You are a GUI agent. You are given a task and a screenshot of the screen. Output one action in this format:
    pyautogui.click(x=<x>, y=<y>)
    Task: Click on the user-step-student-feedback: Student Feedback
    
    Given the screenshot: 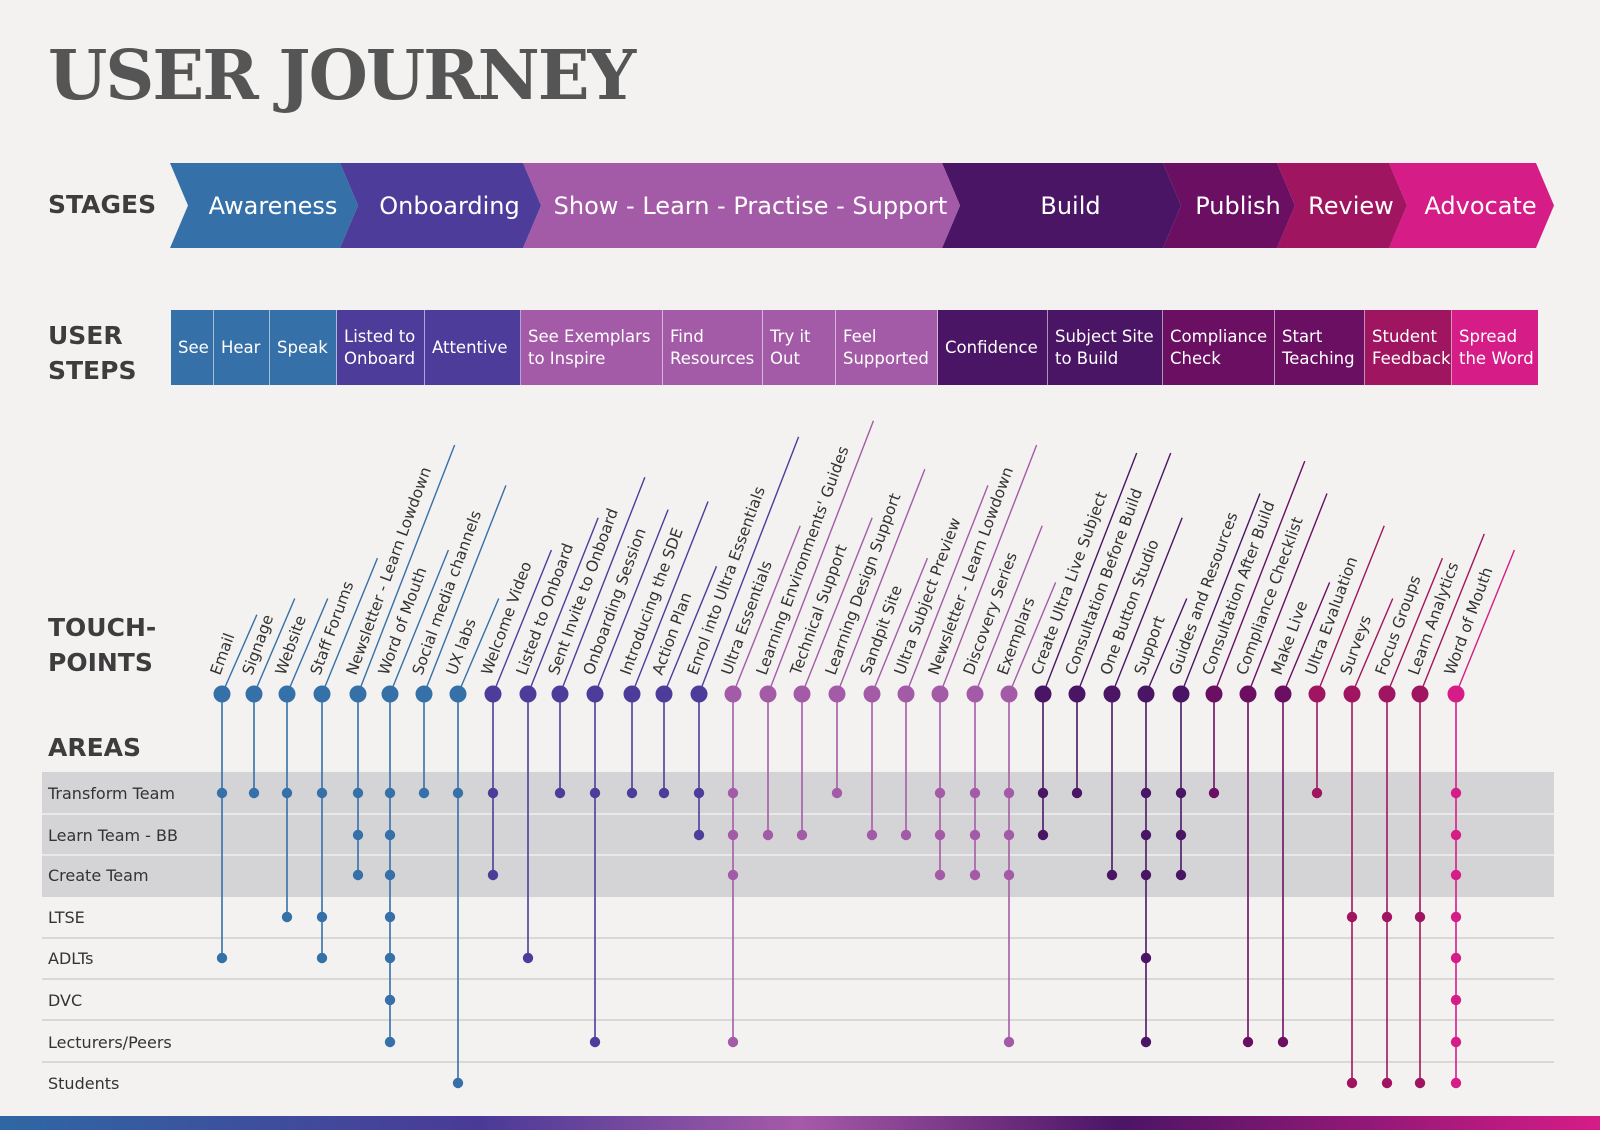 What is the action you would take?
    pyautogui.click(x=1408, y=347)
    